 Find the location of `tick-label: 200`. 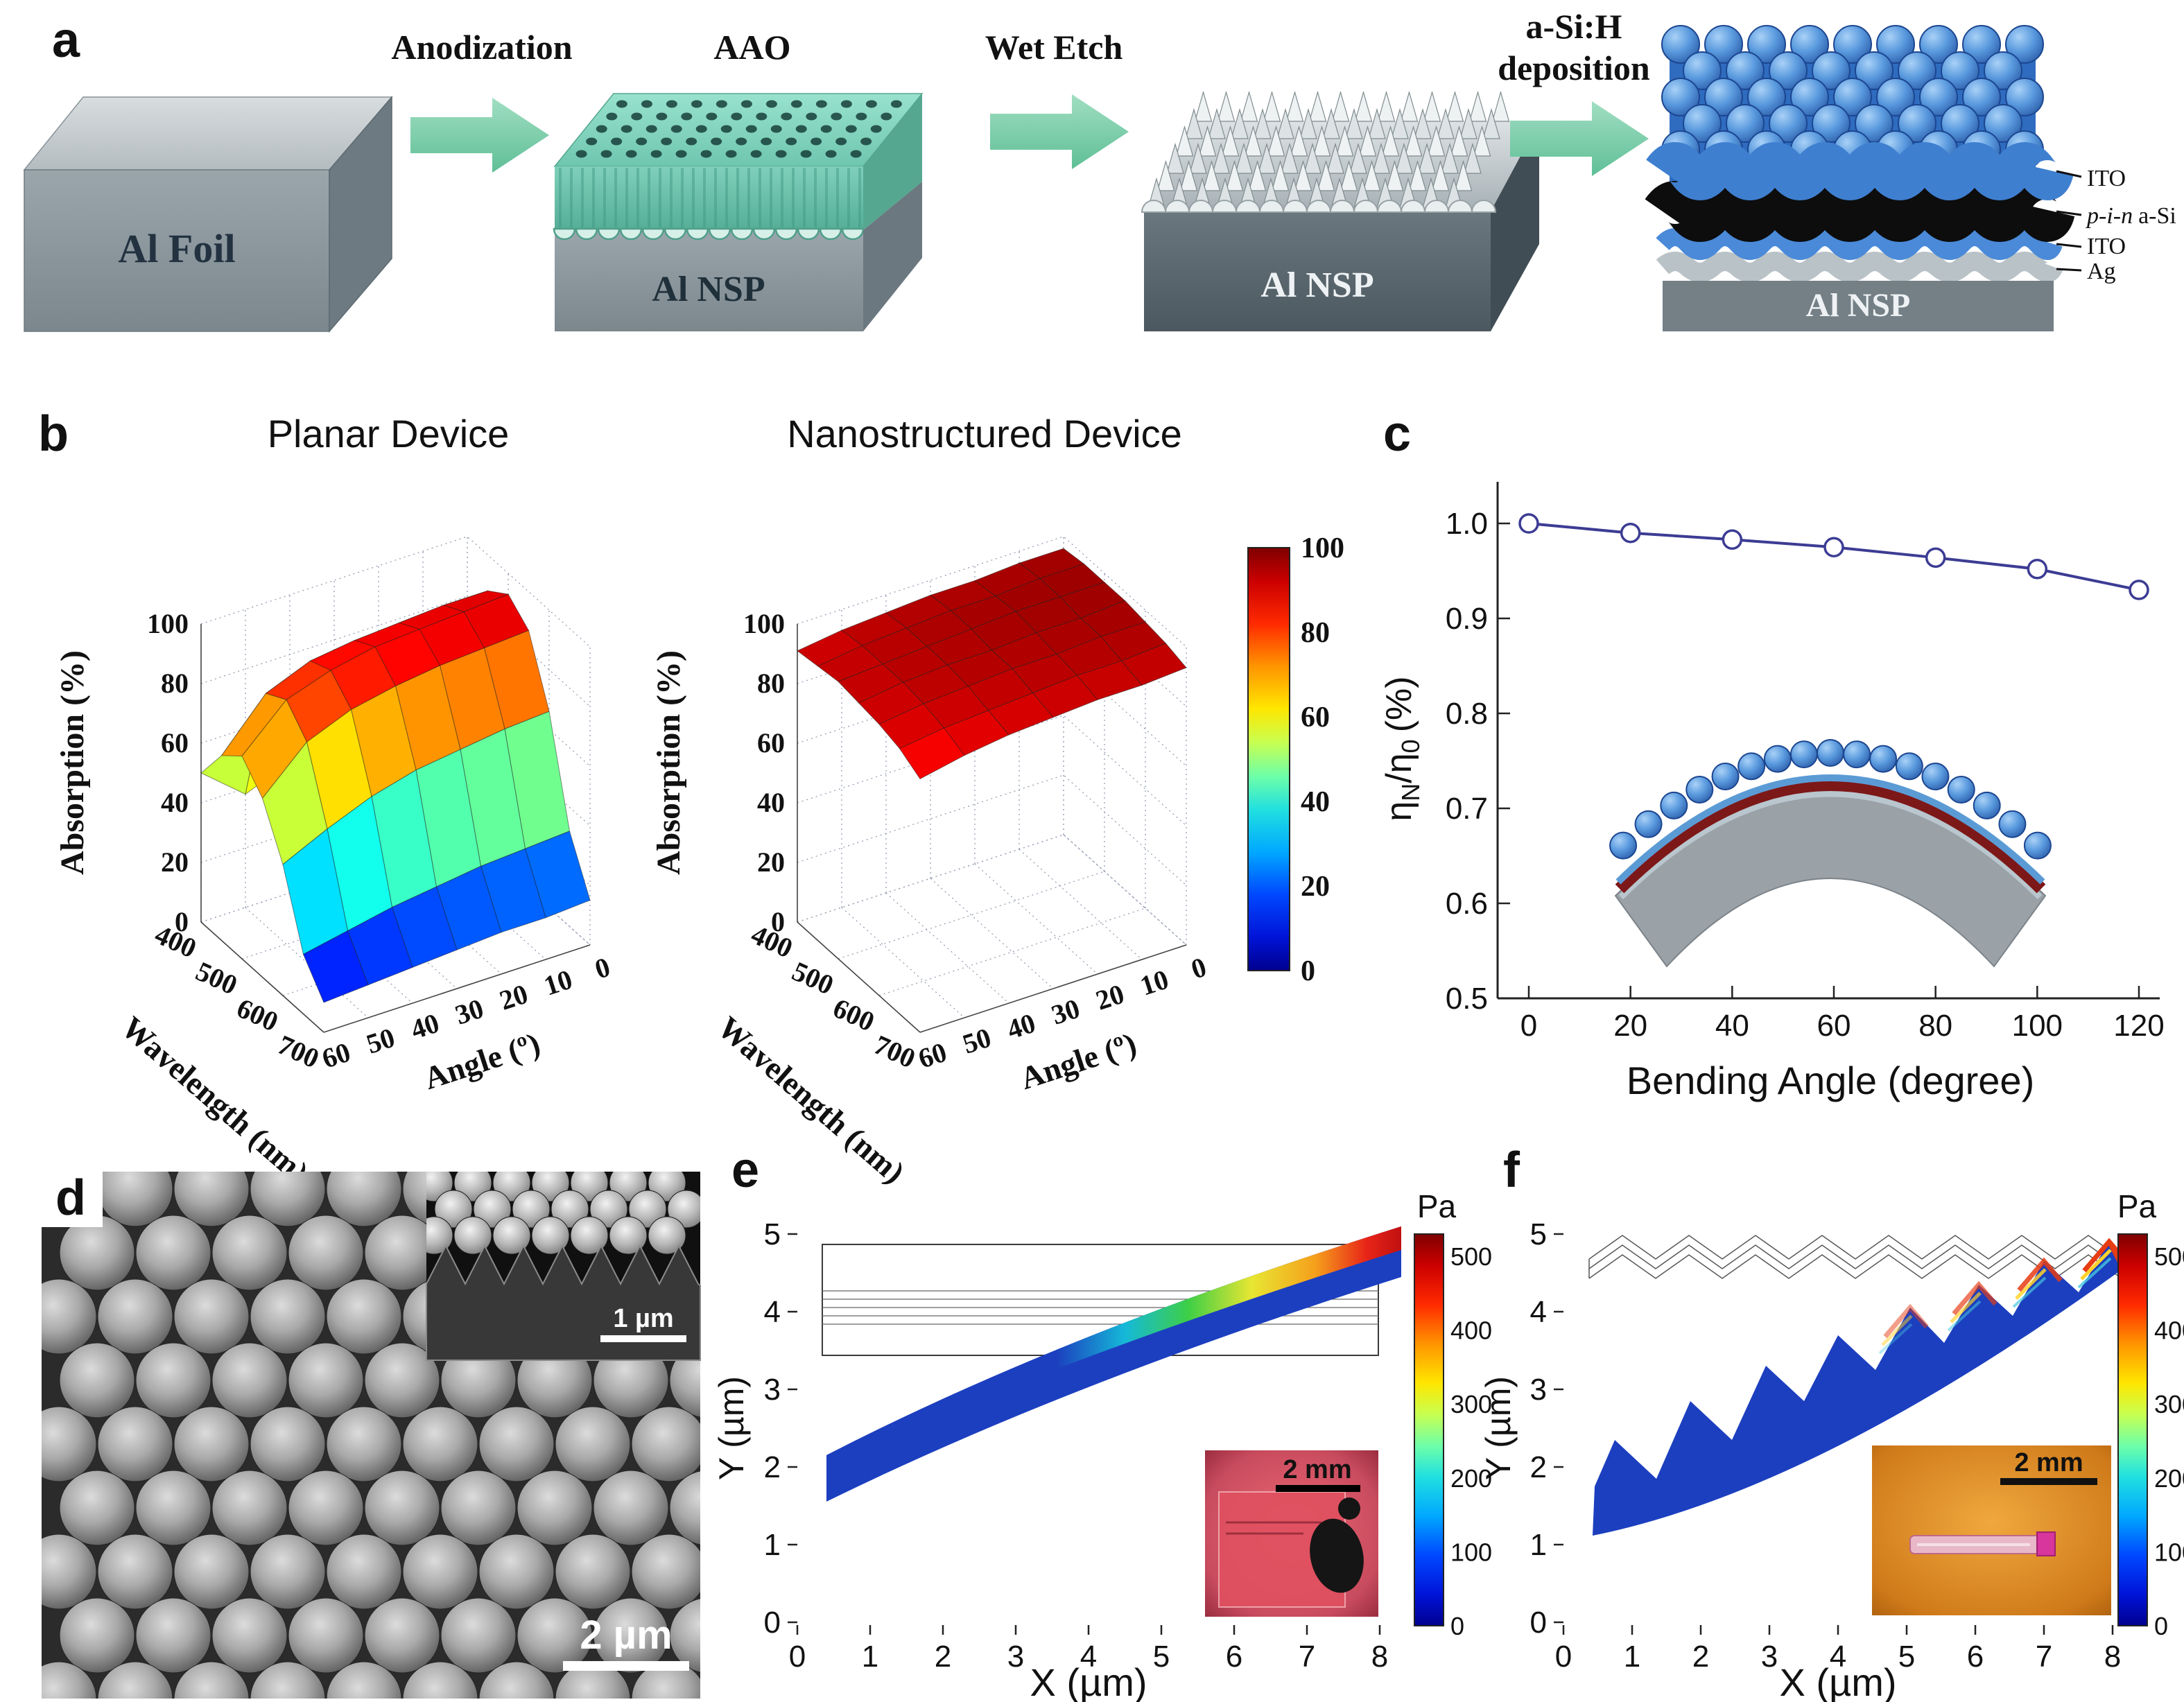

tick-label: 200 is located at coordinates (2169, 1478).